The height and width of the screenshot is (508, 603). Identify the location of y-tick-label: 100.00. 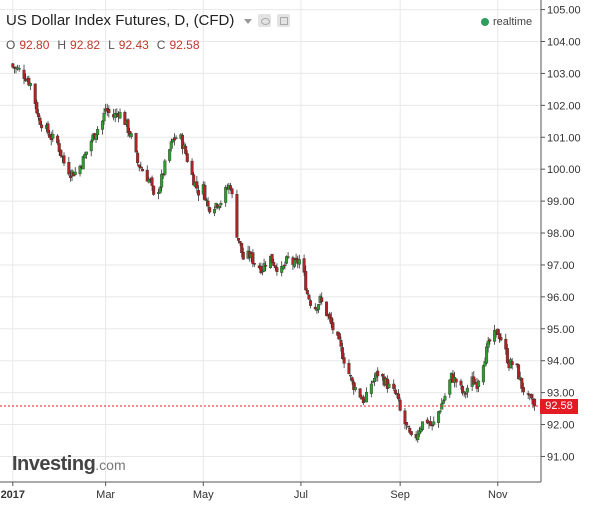
(564, 170).